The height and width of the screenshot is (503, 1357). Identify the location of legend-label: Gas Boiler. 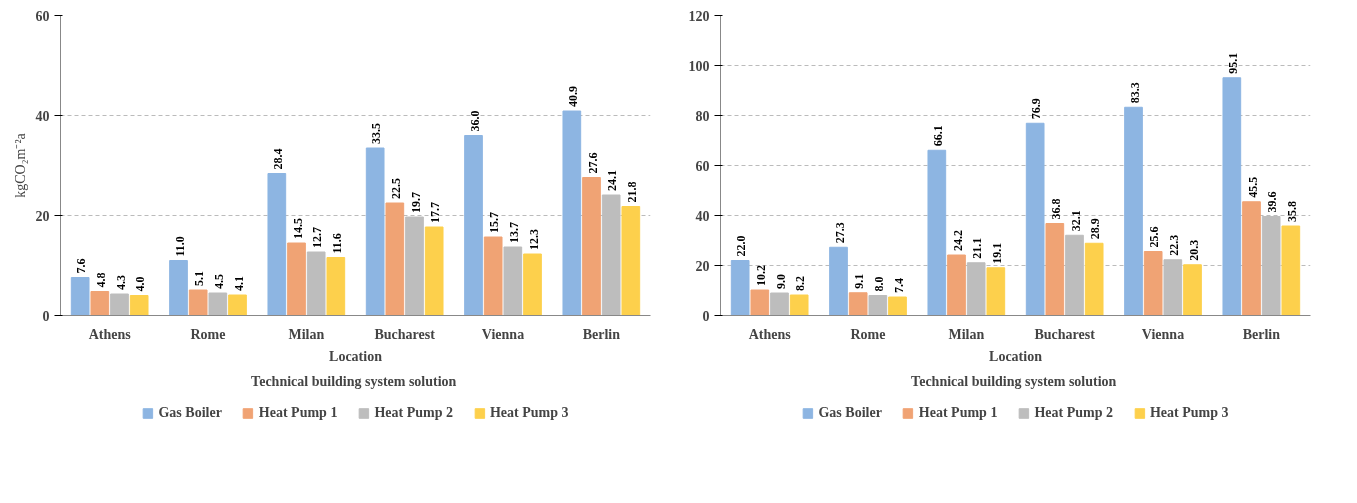
(850, 413).